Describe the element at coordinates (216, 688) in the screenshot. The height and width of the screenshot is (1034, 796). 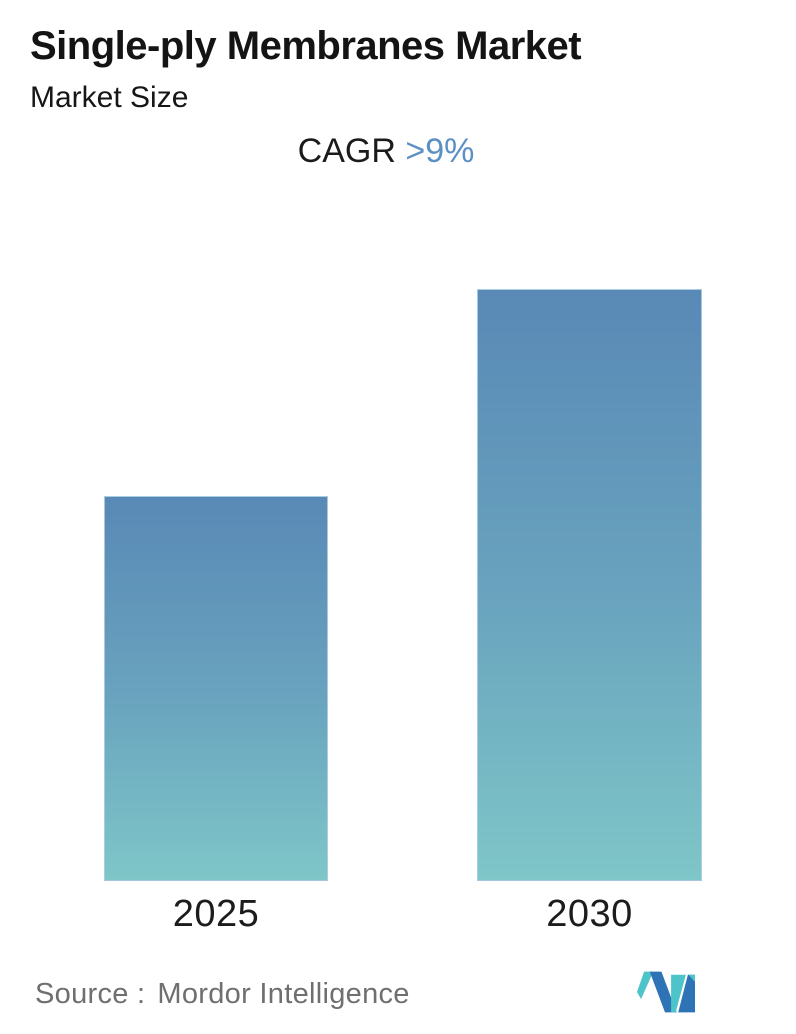
I see `bar-2025` at that location.